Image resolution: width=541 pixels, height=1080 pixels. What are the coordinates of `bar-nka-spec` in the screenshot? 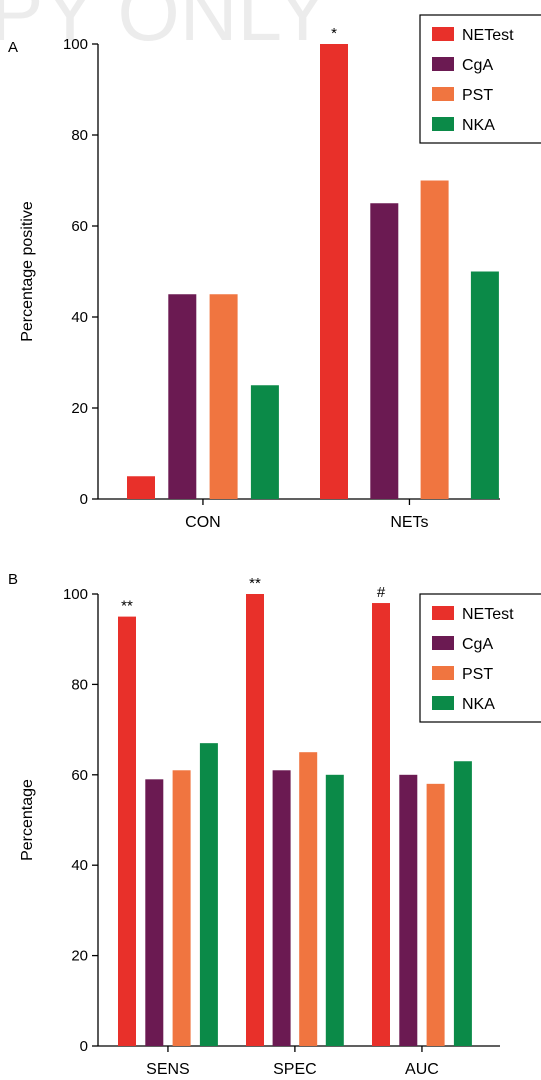 It's located at (334, 910).